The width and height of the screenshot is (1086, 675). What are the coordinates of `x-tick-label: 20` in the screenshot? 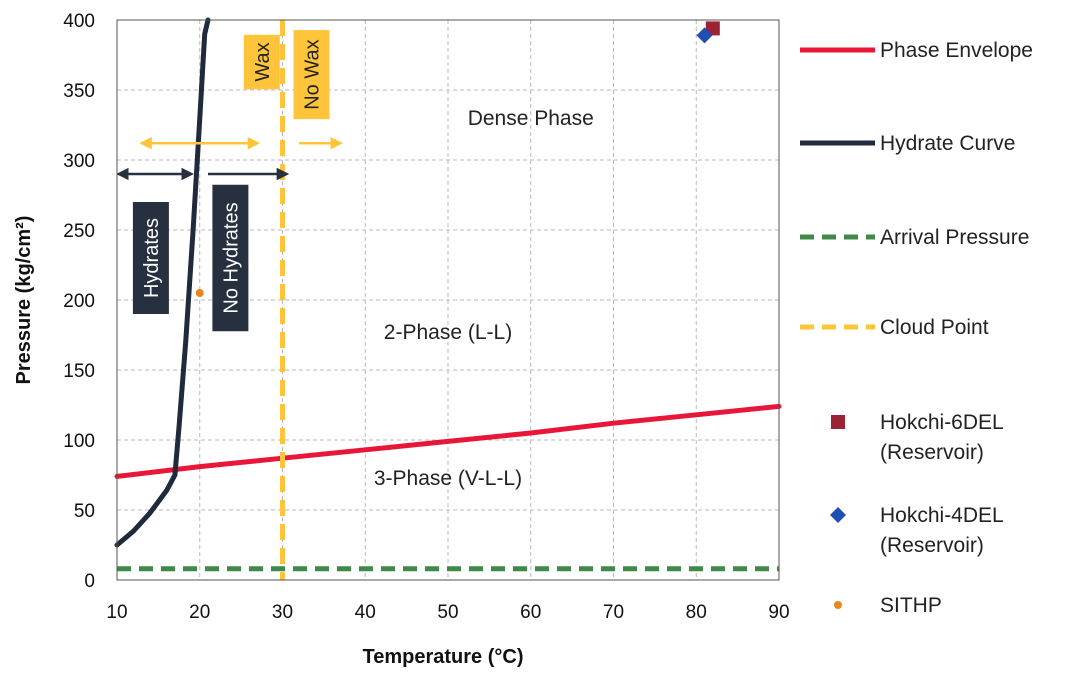 It's located at (199, 612).